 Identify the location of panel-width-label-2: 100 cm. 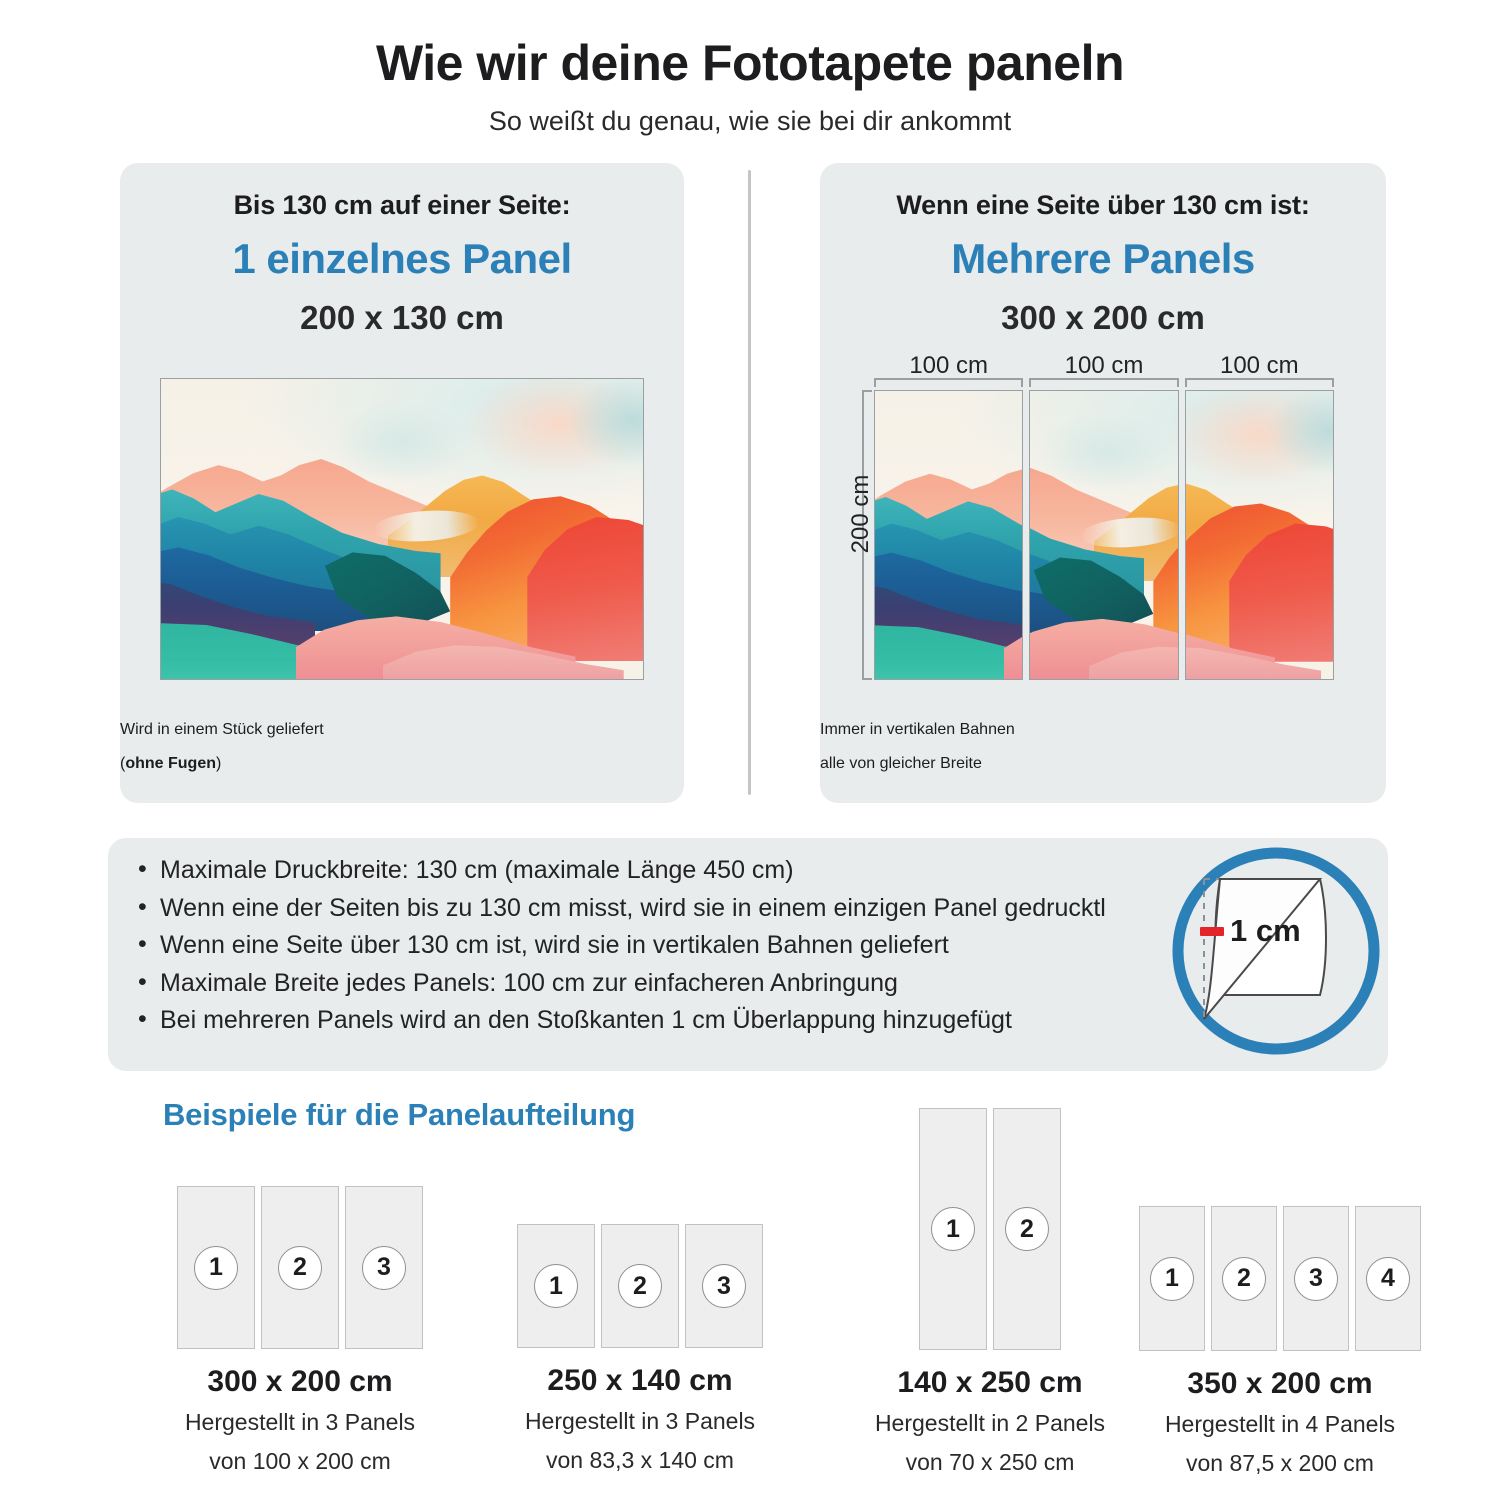
(1104, 365).